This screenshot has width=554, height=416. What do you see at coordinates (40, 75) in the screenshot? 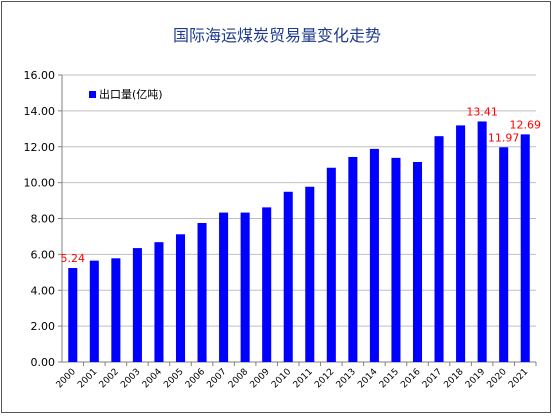
I see `y-tick-label: 16.00` at bounding box center [40, 75].